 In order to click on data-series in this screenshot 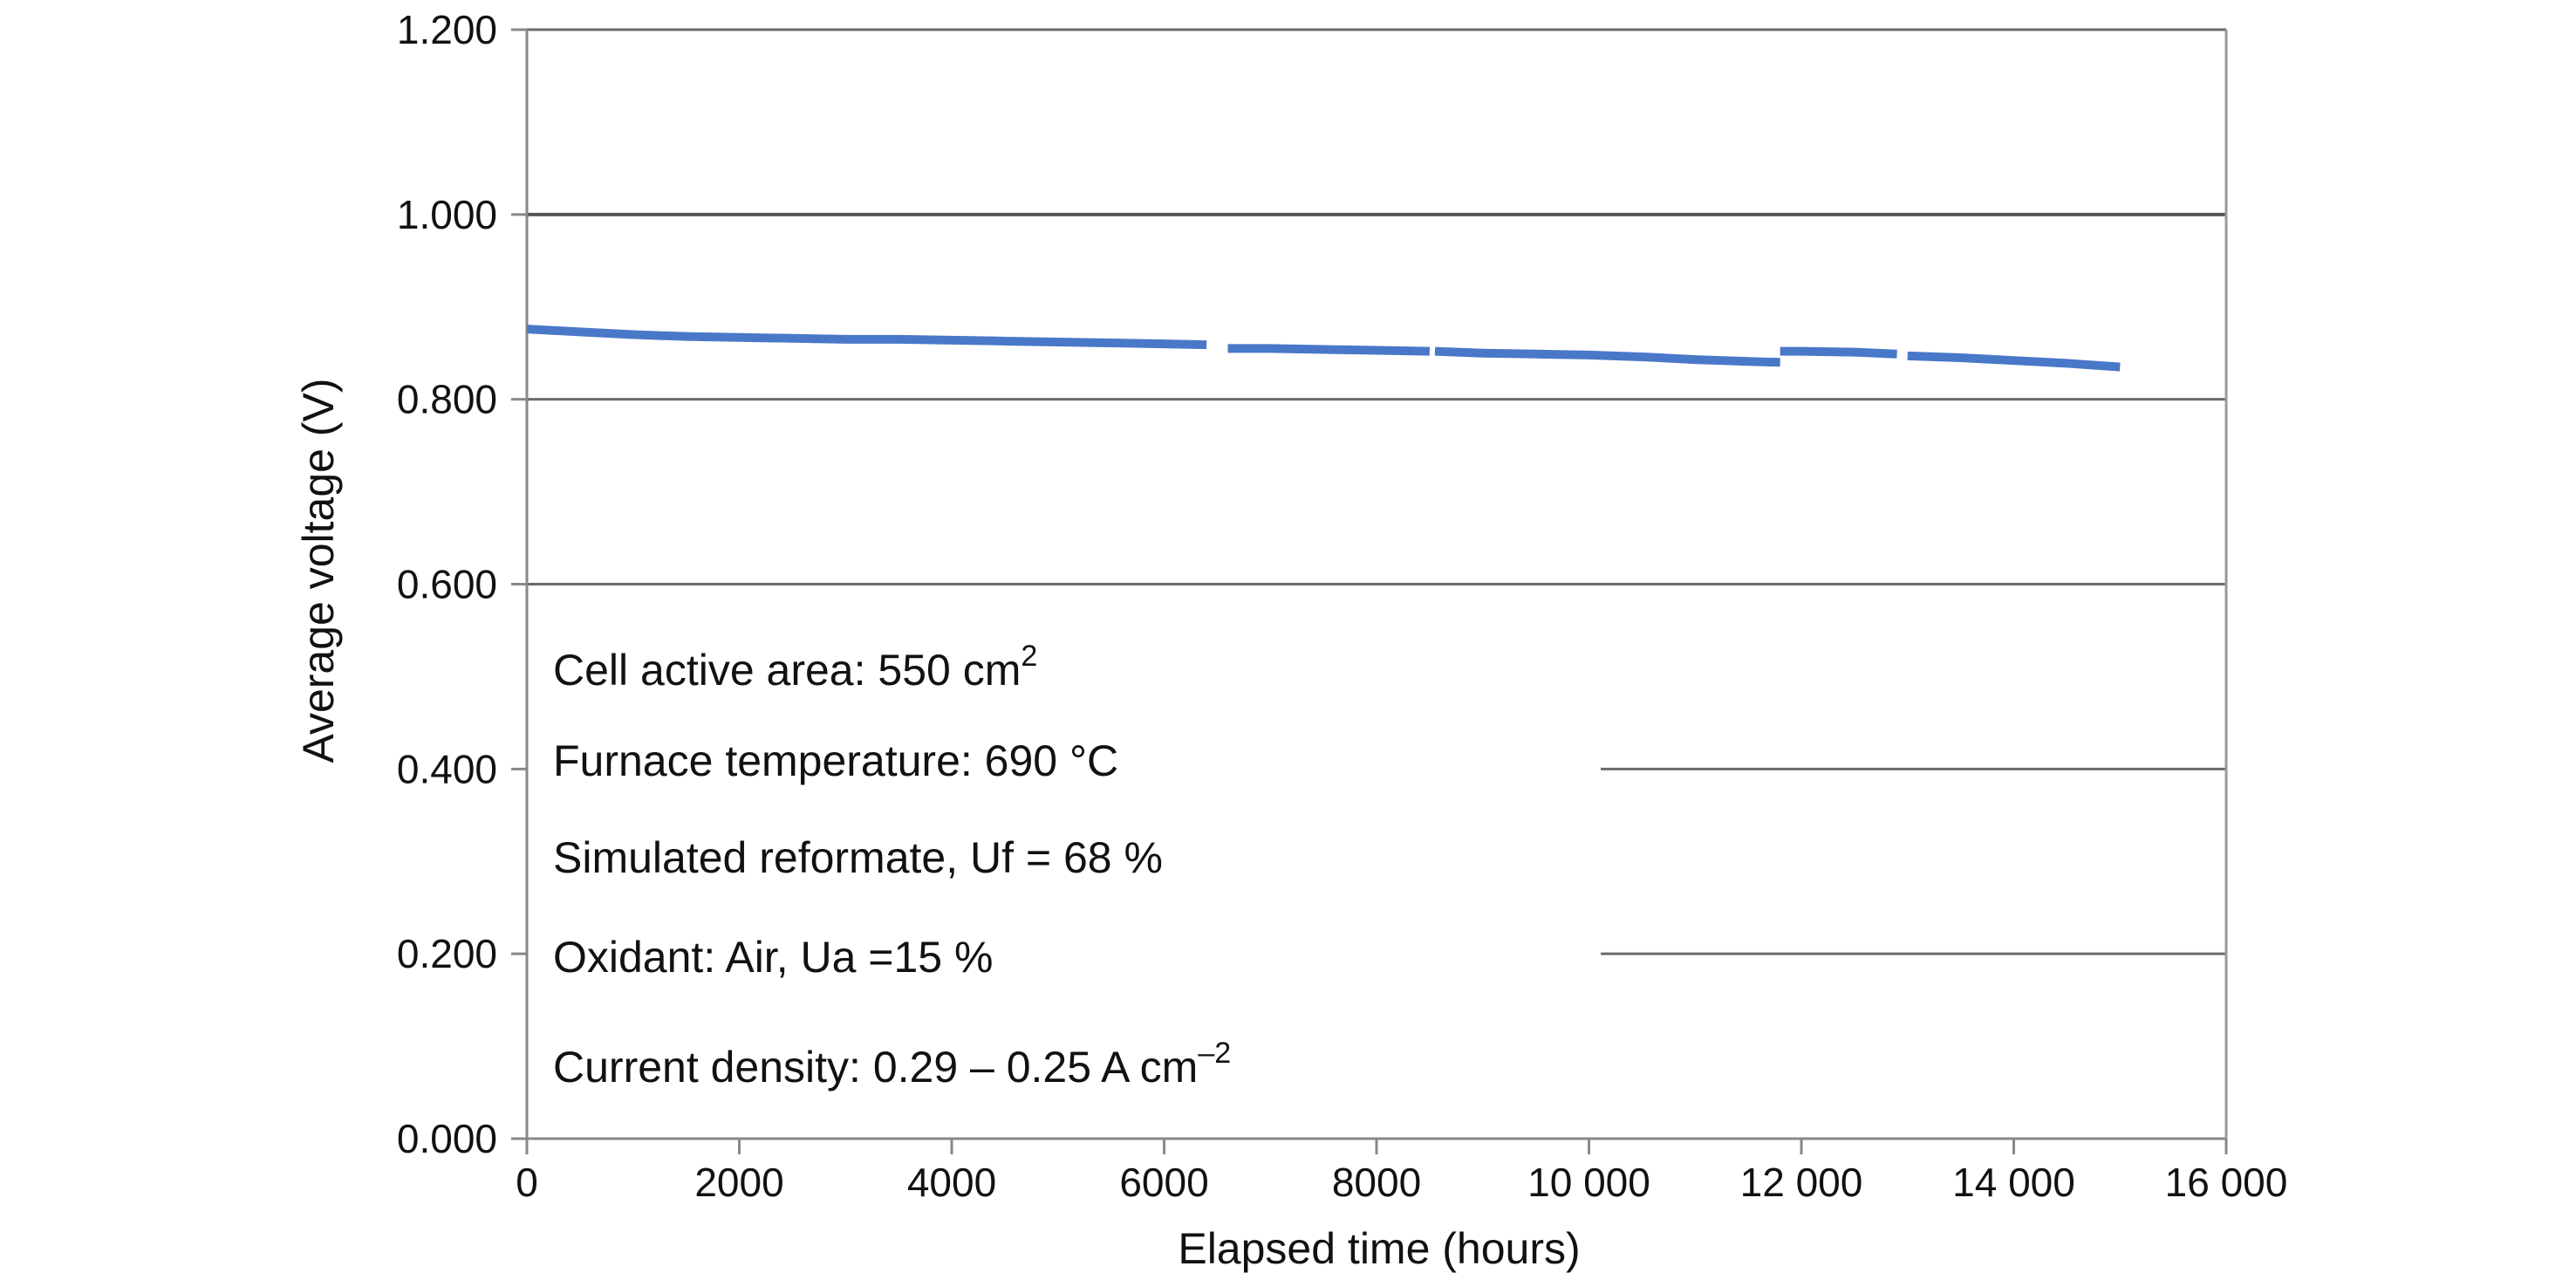, I will do `click(1323, 348)`.